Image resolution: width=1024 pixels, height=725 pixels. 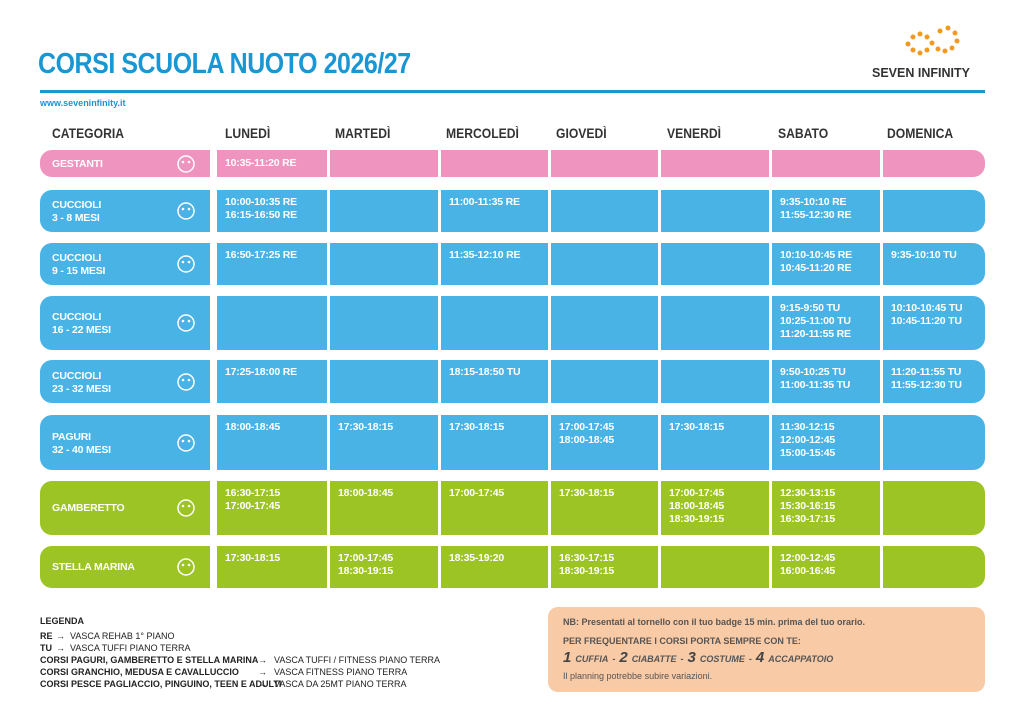 I want to click on category-cell: CUCCIOLI 16 - 22 MESI, so click(x=125, y=323).